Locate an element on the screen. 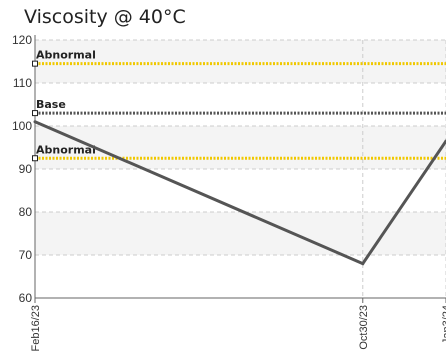 This screenshot has height=358, width=446. reference-label: Base is located at coordinates (51, 104).